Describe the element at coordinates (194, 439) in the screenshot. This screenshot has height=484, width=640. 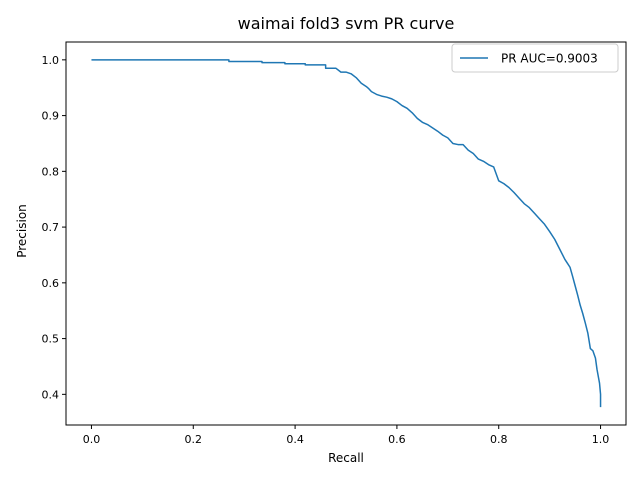
I see `x-tick-label: 0.2` at that location.